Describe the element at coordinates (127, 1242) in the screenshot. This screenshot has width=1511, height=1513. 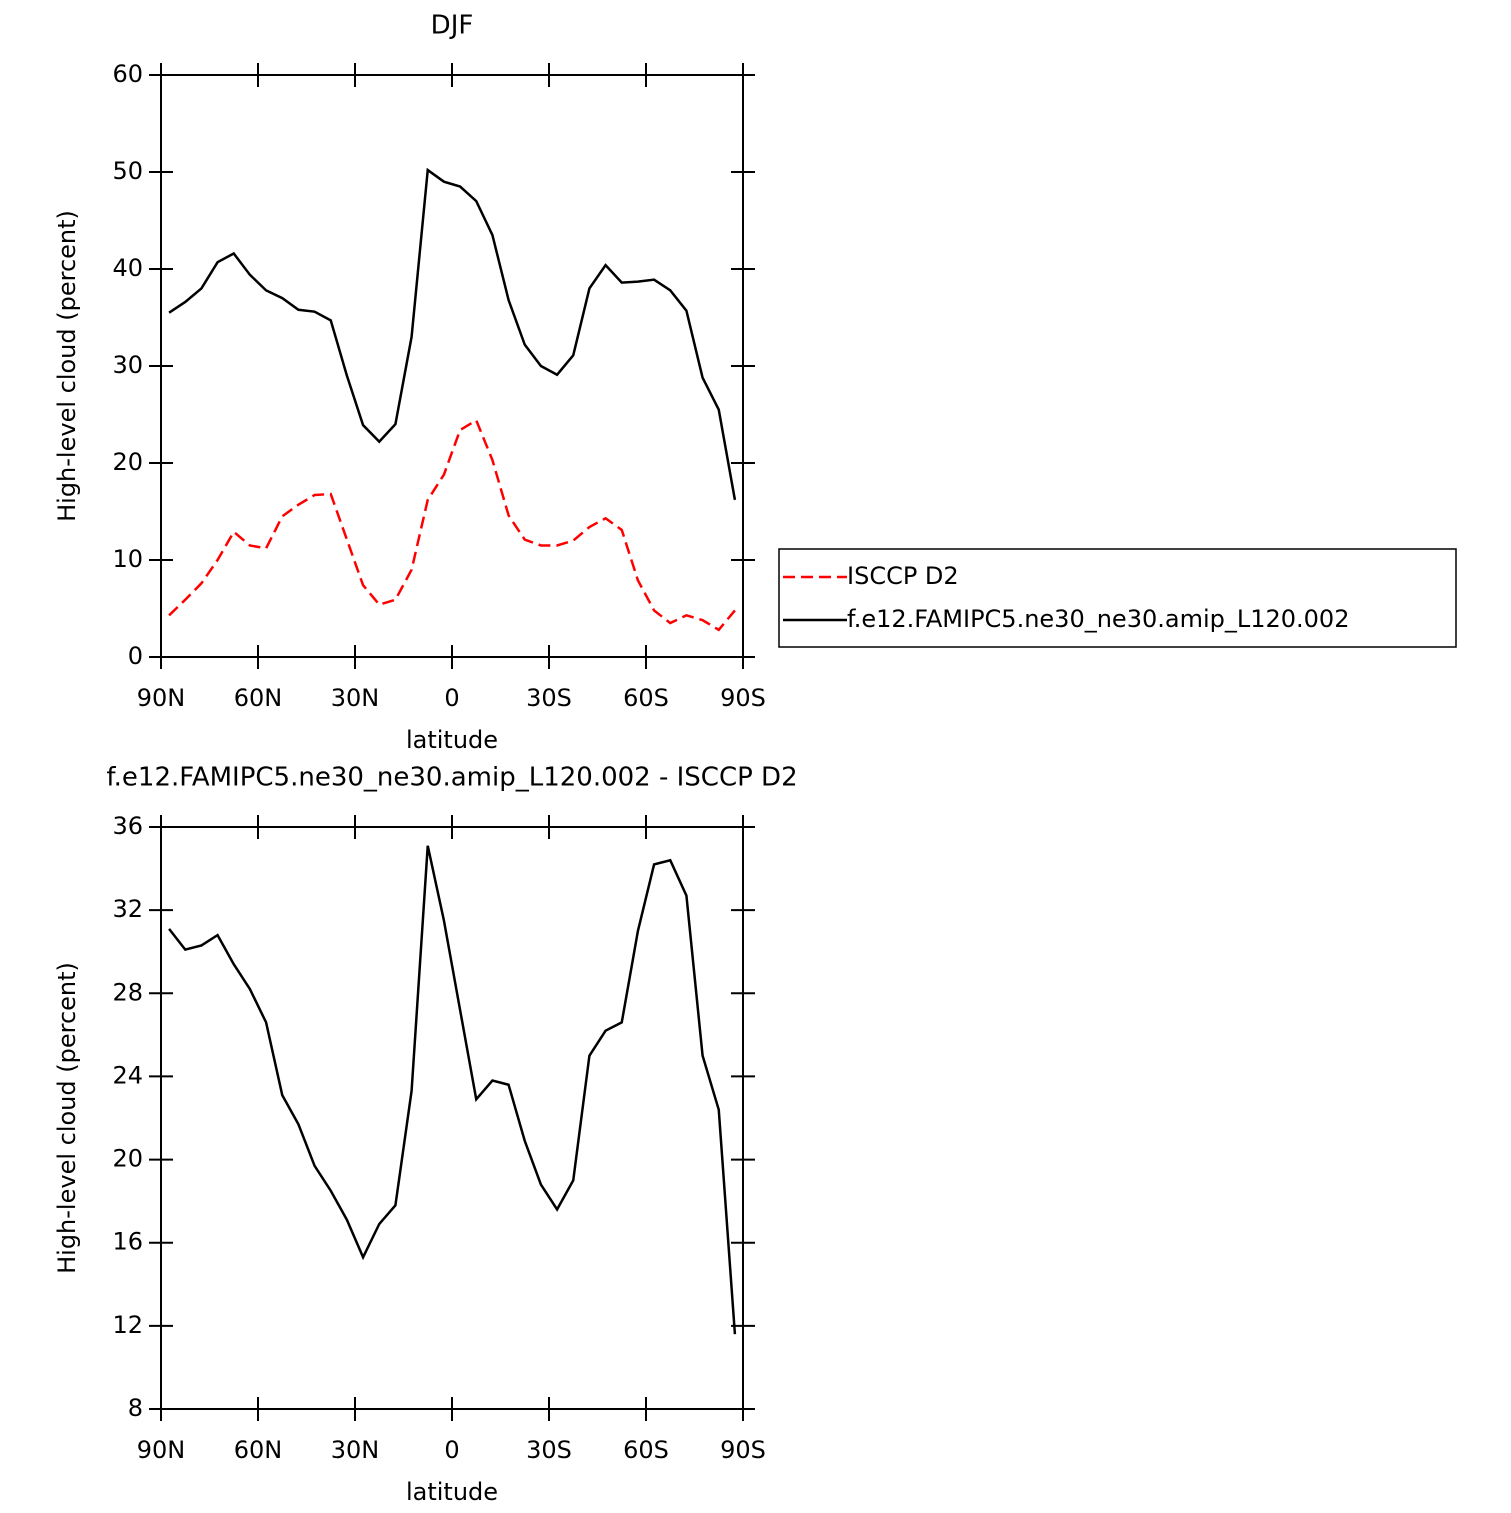
I see `y-tick-label: 16` at that location.